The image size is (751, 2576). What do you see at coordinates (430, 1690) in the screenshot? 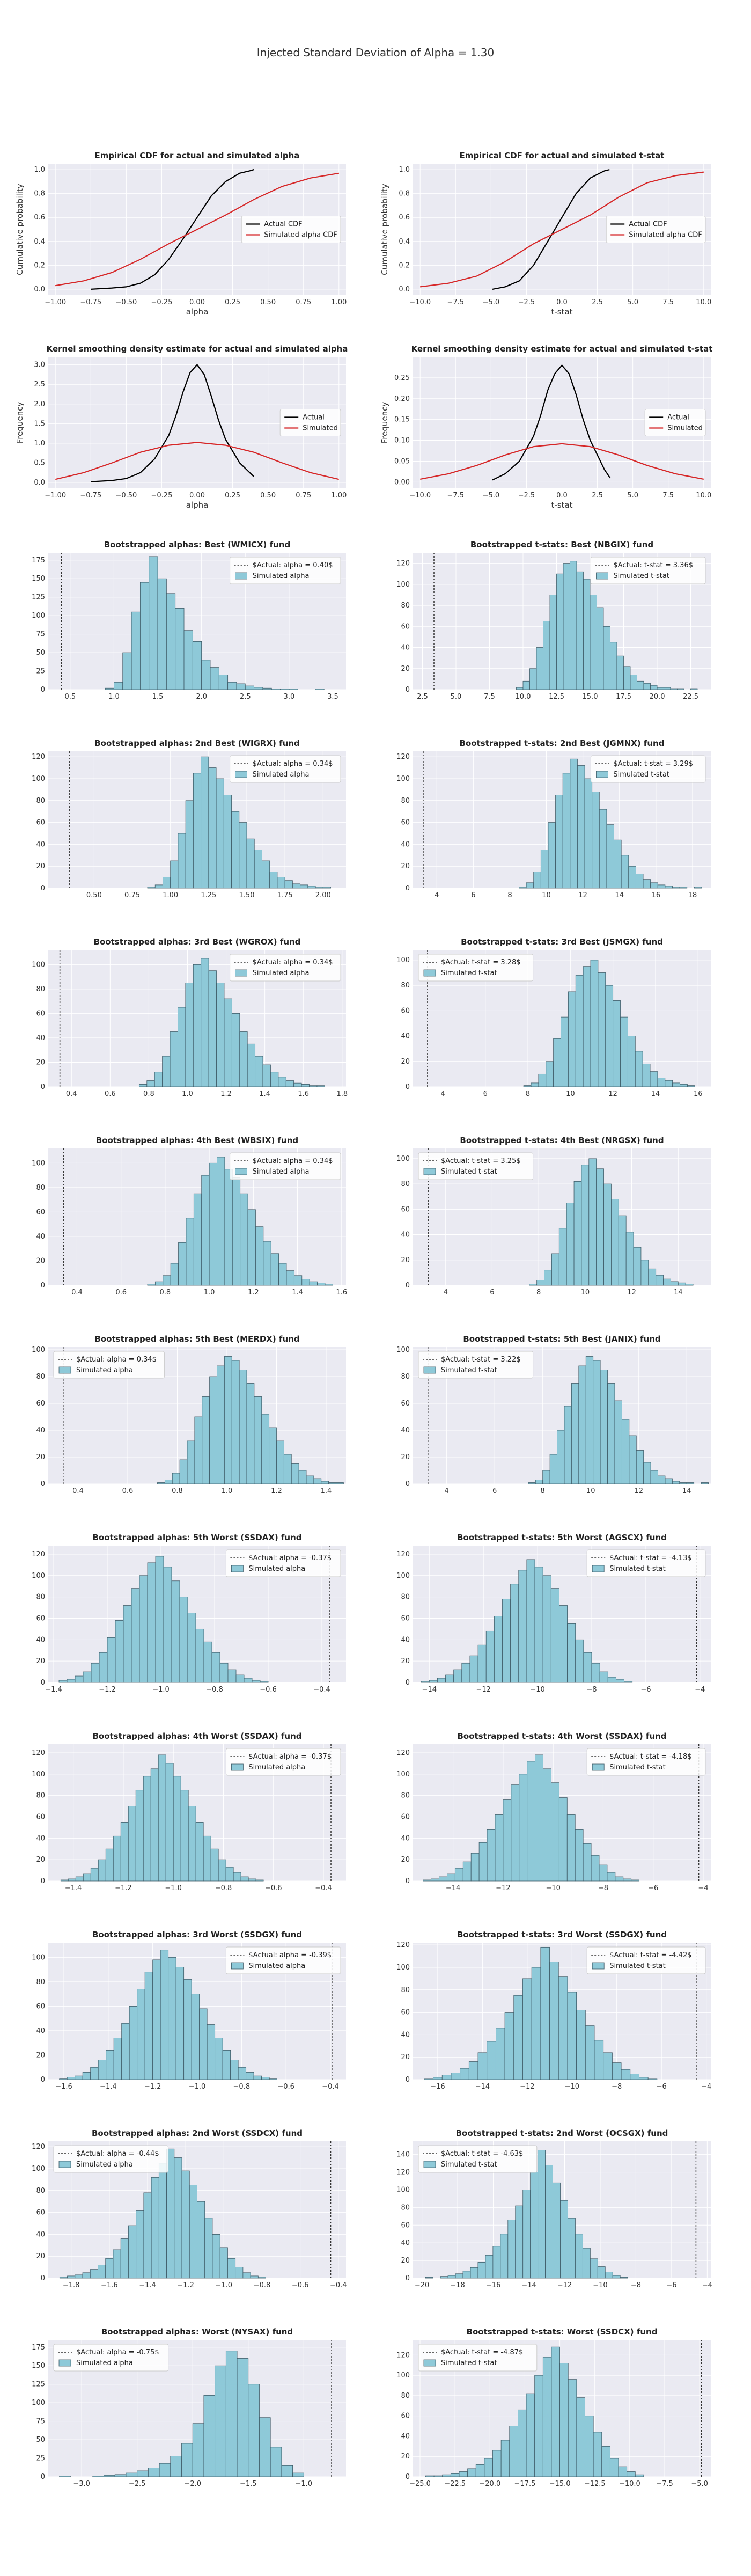
I see `x-tick-label: −14` at bounding box center [430, 1690].